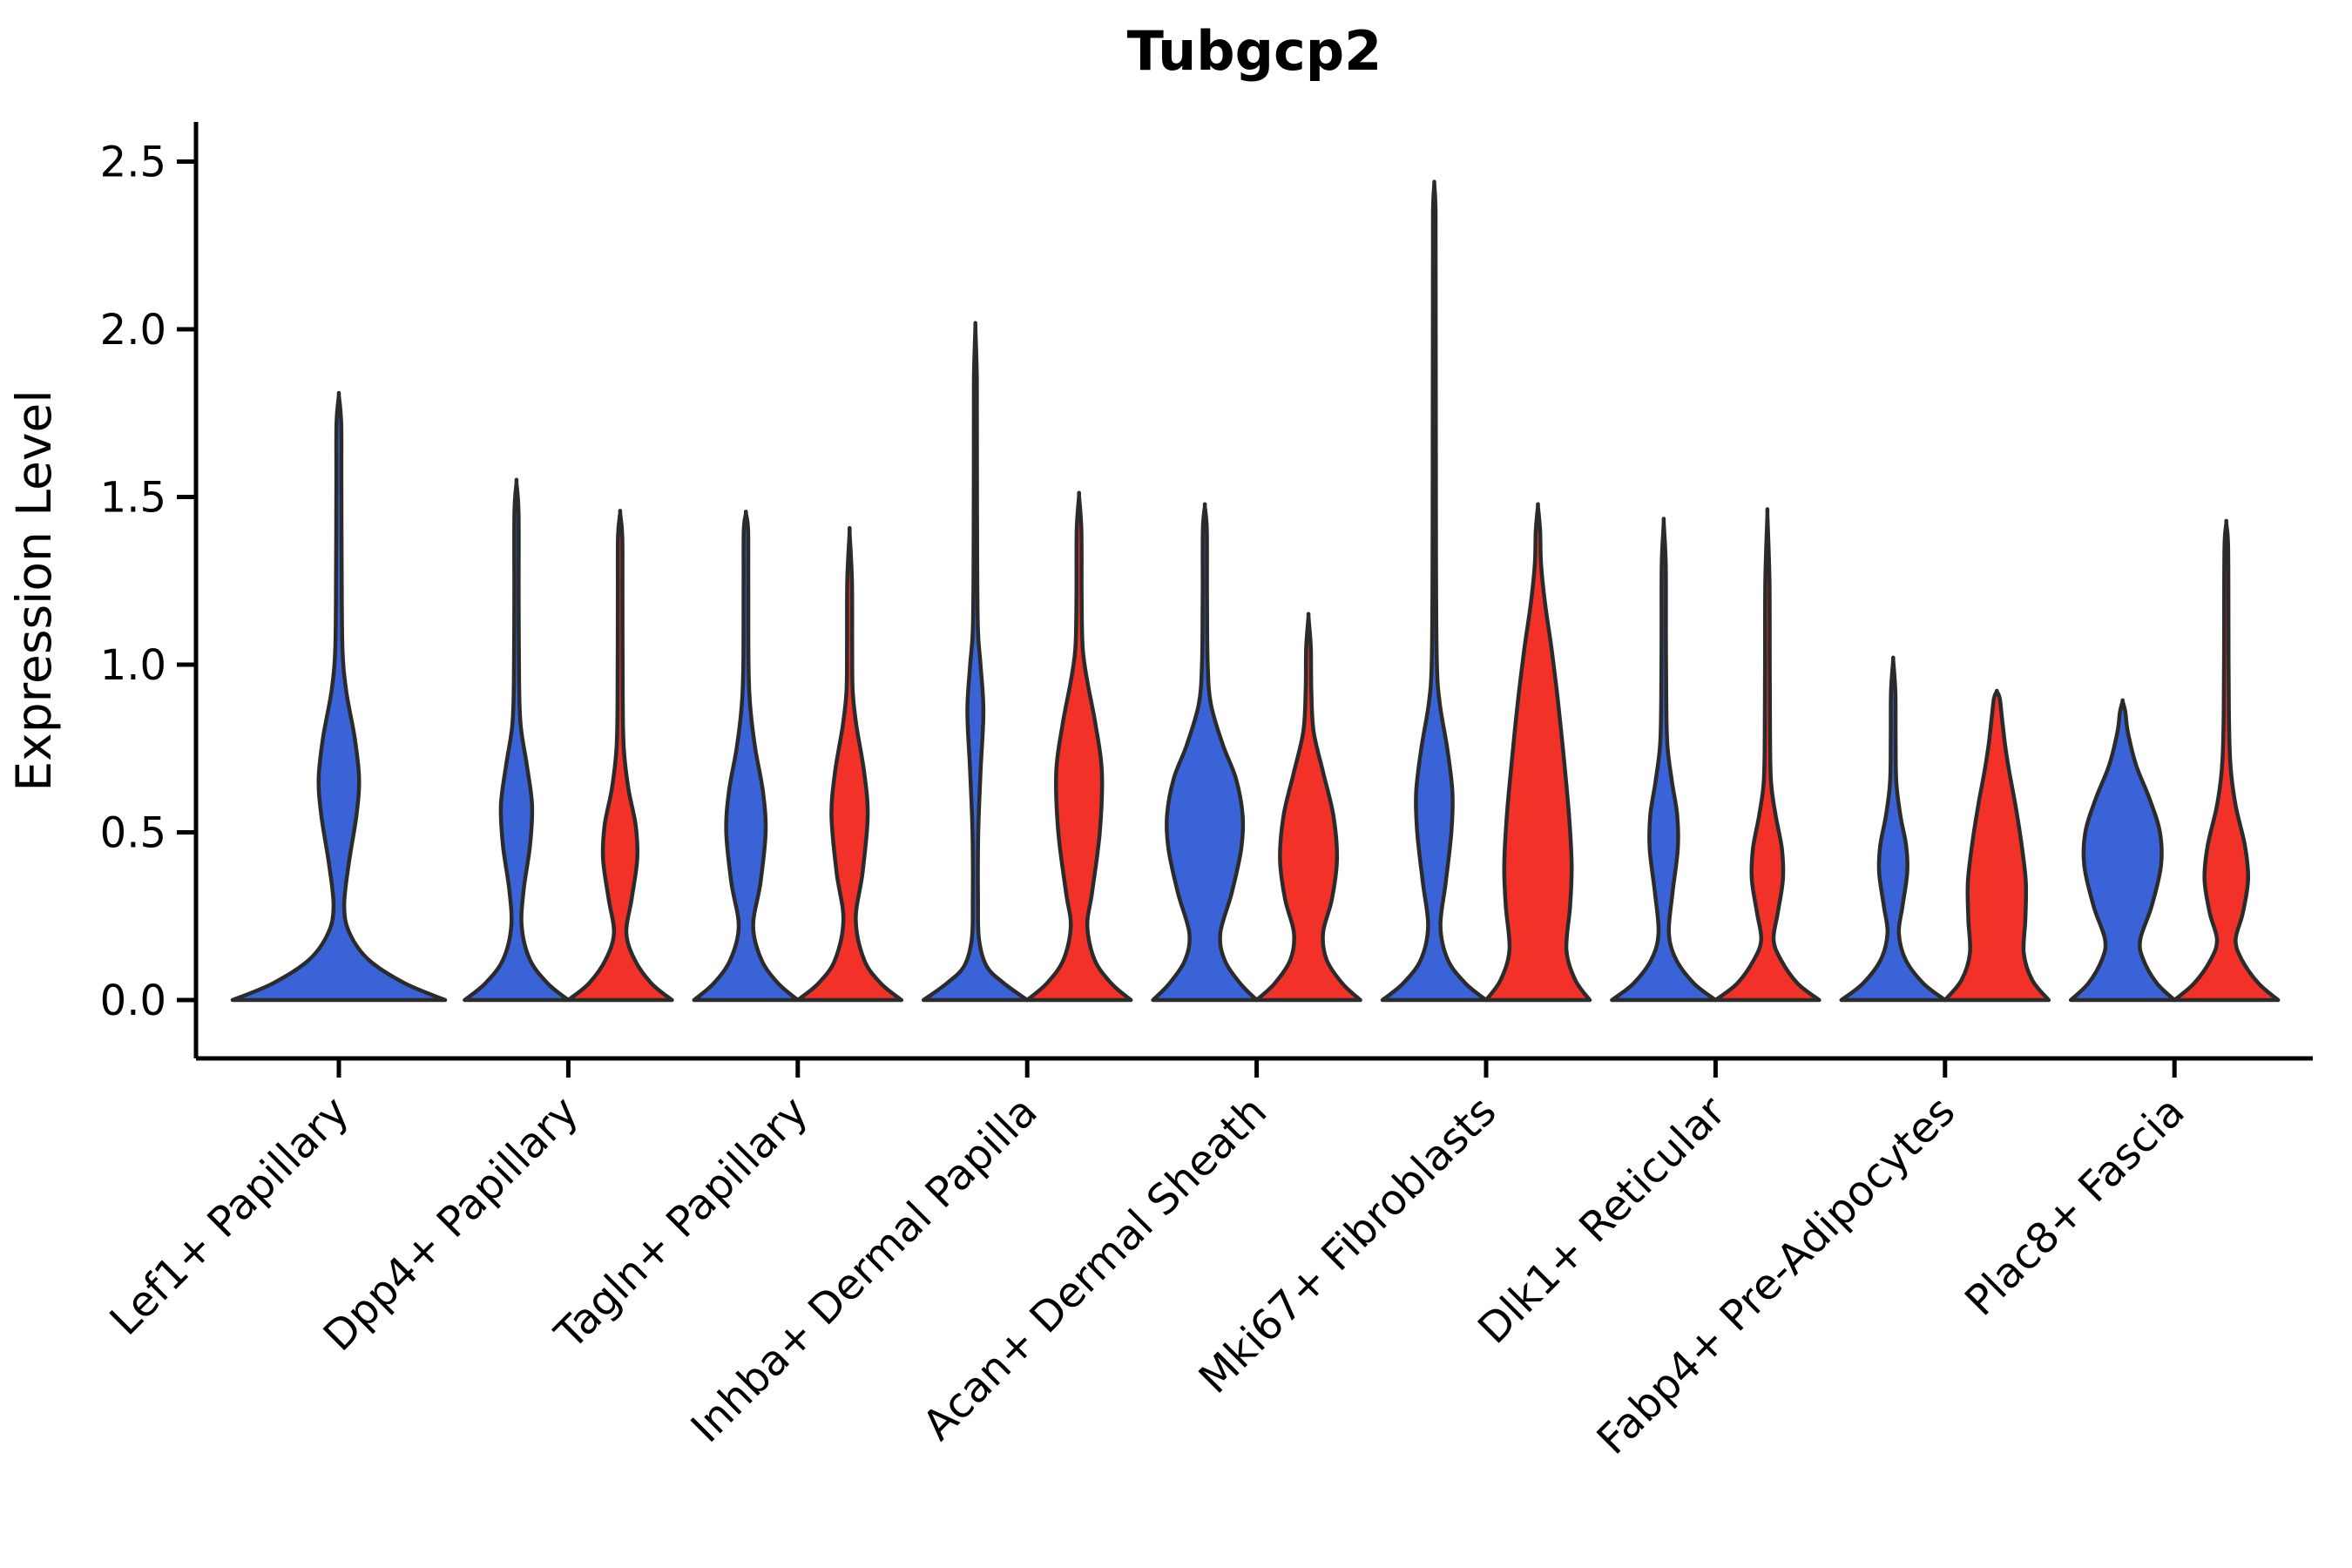 This screenshot has width=2352, height=1568. I want to click on violin-plac8-fascia-red, so click(2226, 761).